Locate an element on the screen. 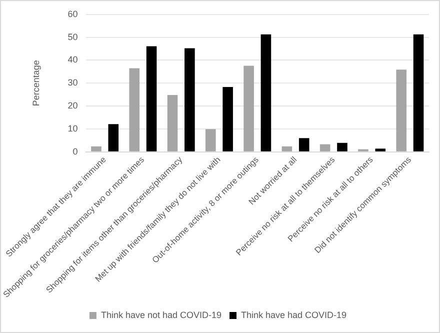 Image resolution: width=440 pixels, height=333 pixels. legend-label: Think have had COVID-19 is located at coordinates (294, 315).